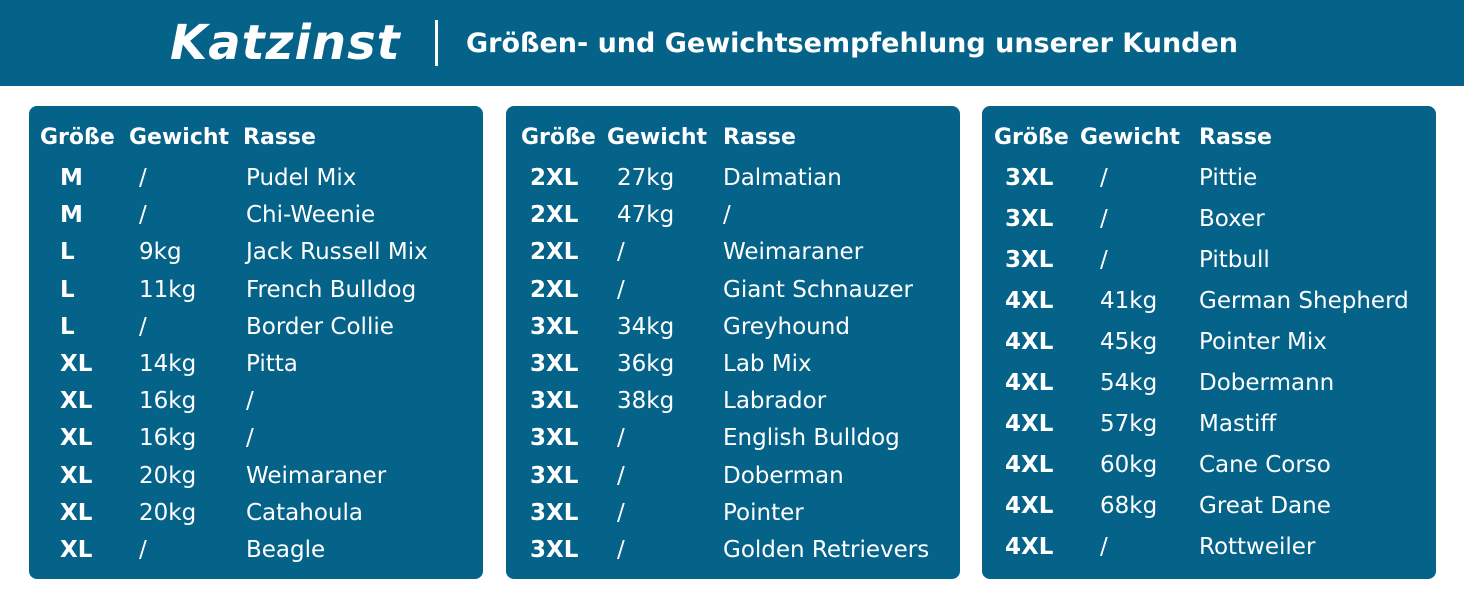  I want to click on table-cell-breed: Boxer, so click(1232, 219).